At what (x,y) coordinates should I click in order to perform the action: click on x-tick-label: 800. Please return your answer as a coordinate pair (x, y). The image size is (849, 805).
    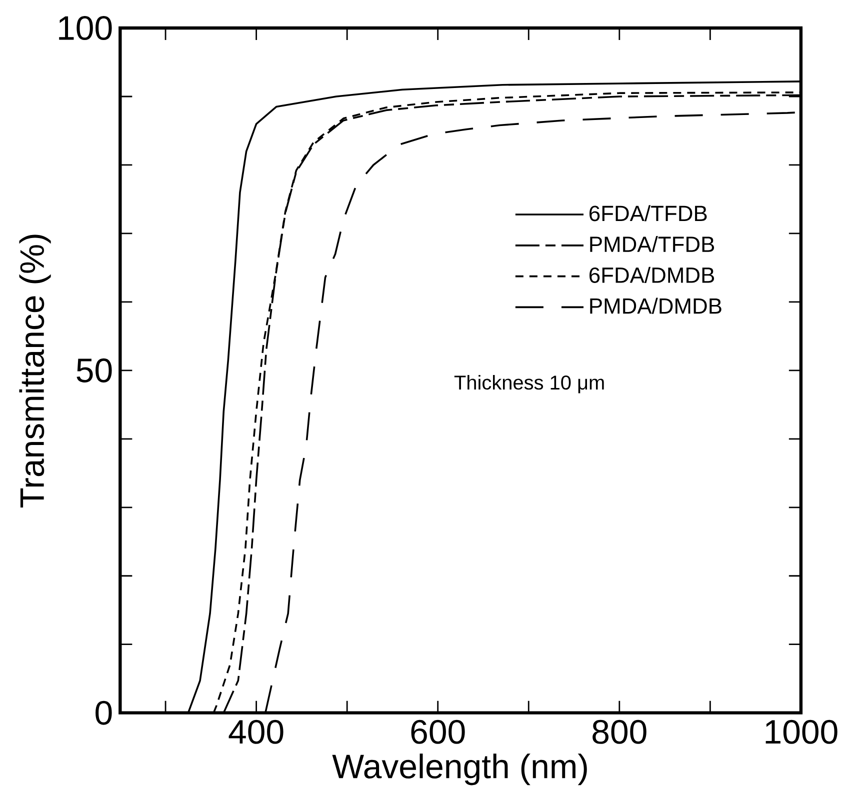
    Looking at the image, I should click on (619, 732).